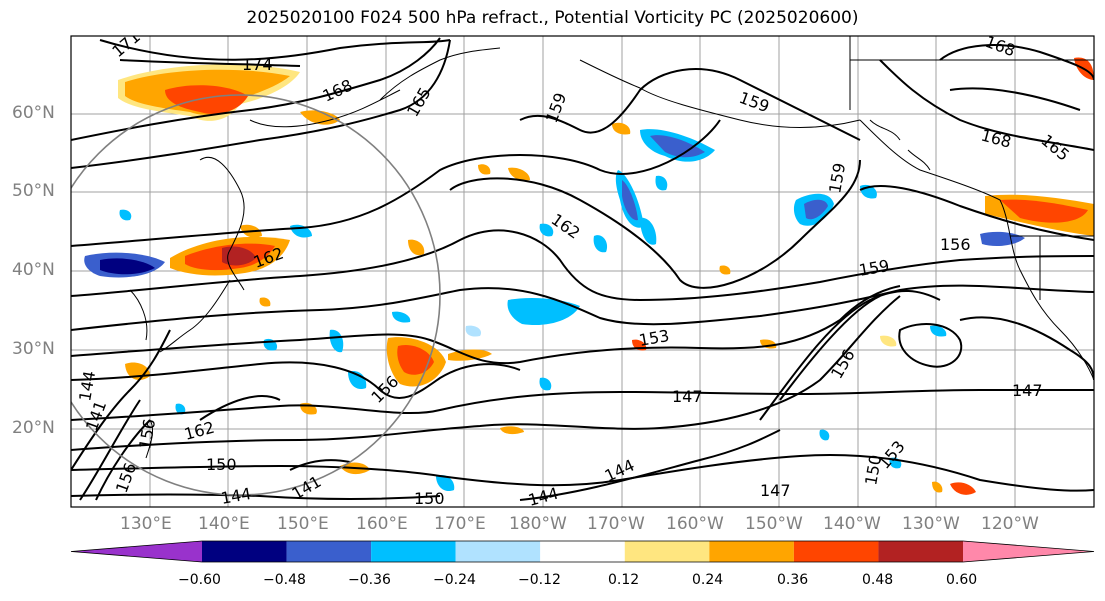 The height and width of the screenshot is (601, 1105). Describe the element at coordinates (146, 524) in the screenshot. I see `lon-label: 130°E` at that location.